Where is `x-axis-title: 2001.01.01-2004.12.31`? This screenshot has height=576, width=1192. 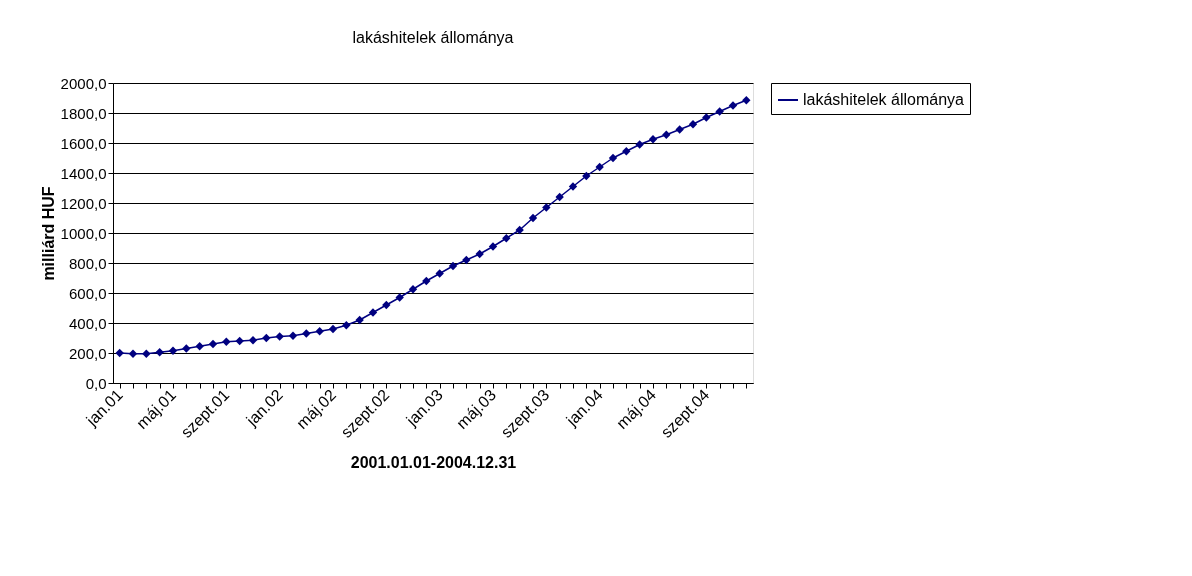 x-axis-title: 2001.01.01-2004.12.31 is located at coordinates (433, 462).